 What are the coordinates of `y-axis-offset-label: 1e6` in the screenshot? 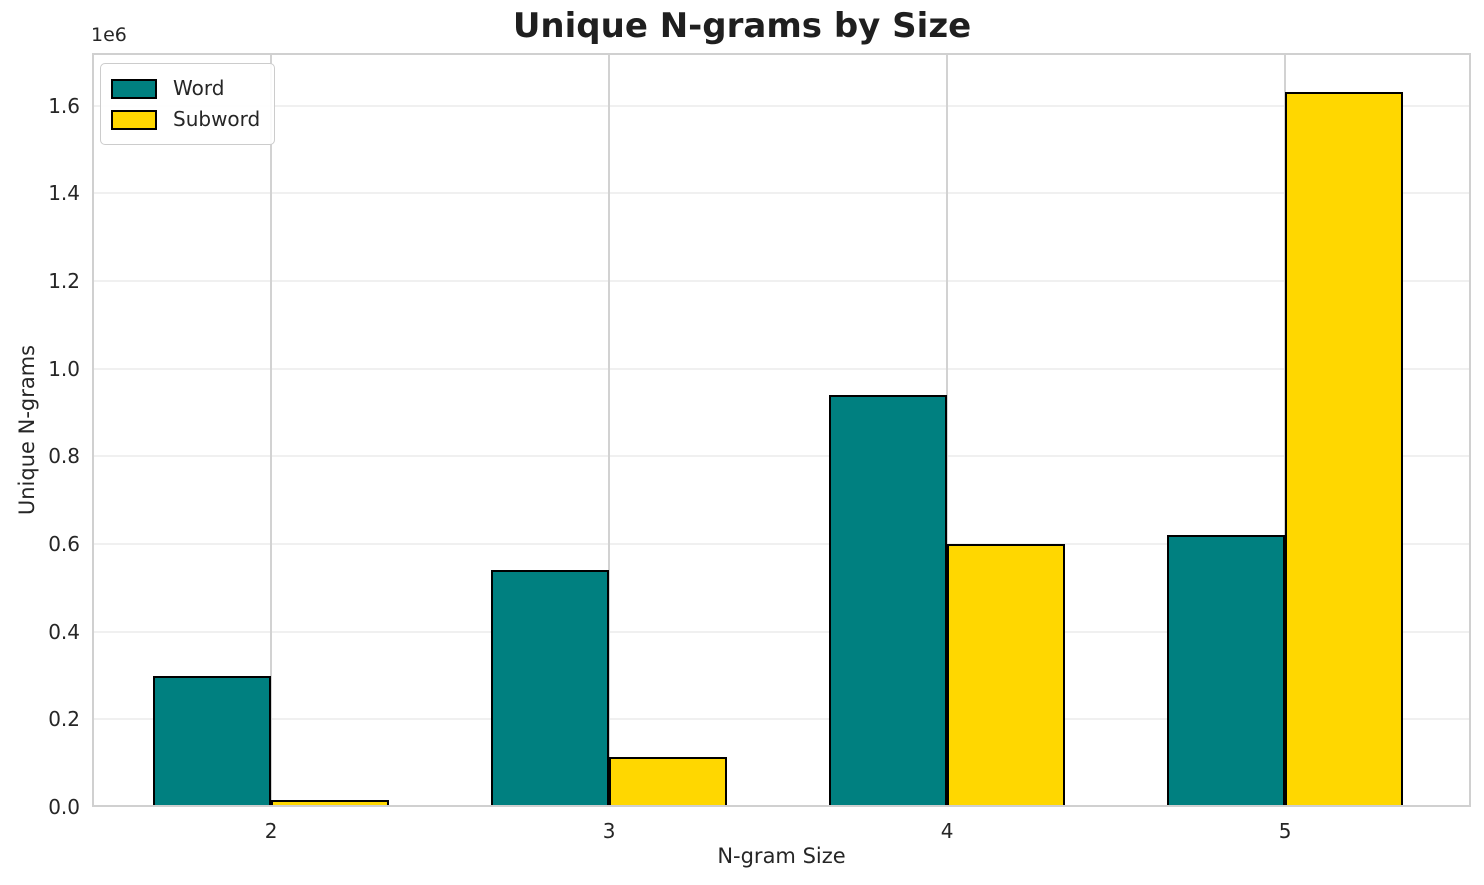 It's located at (109, 35).